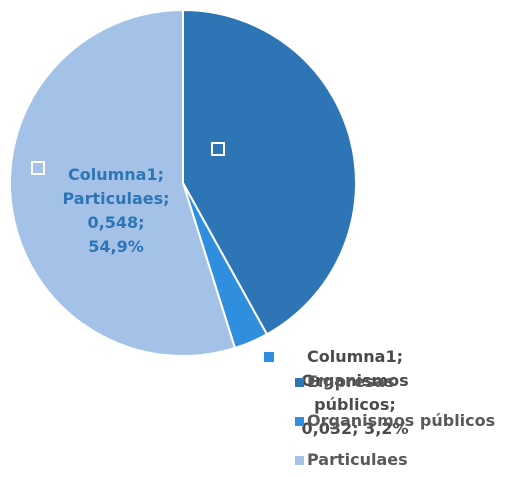 This screenshot has width=517, height=477. Describe the element at coordinates (355, 428) in the screenshot. I see `data-label-line: 0,032; 3,2%` at that location.